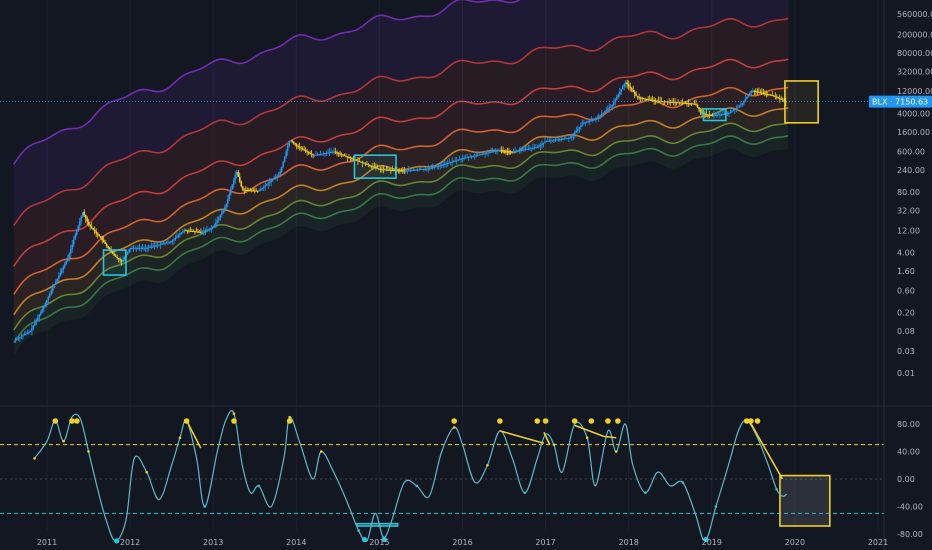 The height and width of the screenshot is (550, 932). Describe the element at coordinates (712, 542) in the screenshot. I see `x-tick: 2019` at that location.